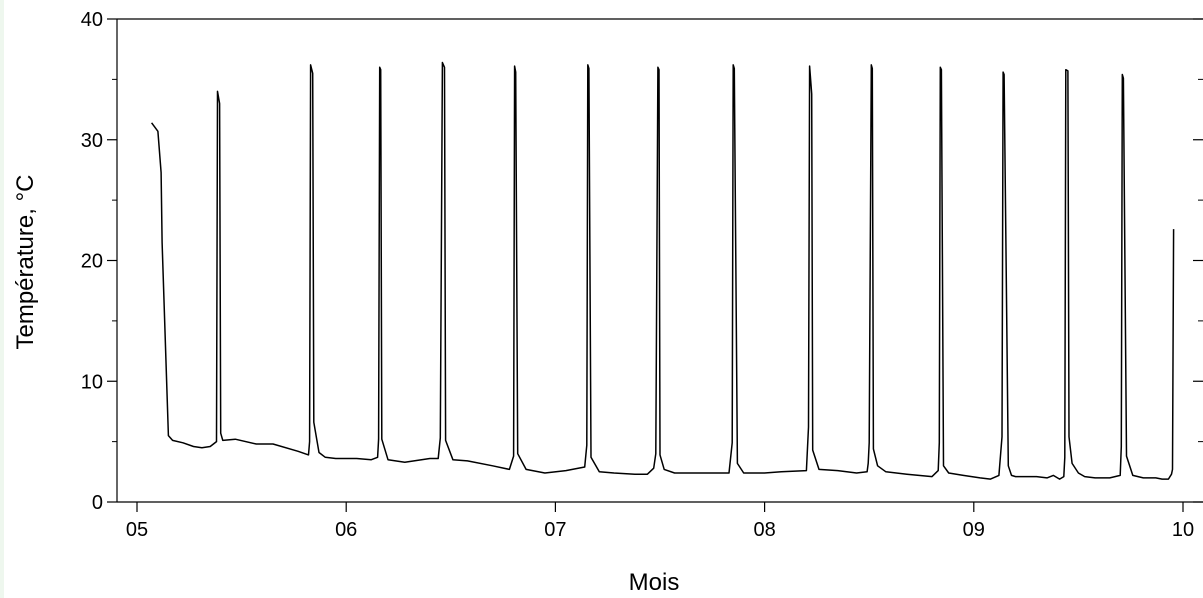 The width and height of the screenshot is (1203, 598). I want to click on x-axis-title: Mois, so click(654, 582).